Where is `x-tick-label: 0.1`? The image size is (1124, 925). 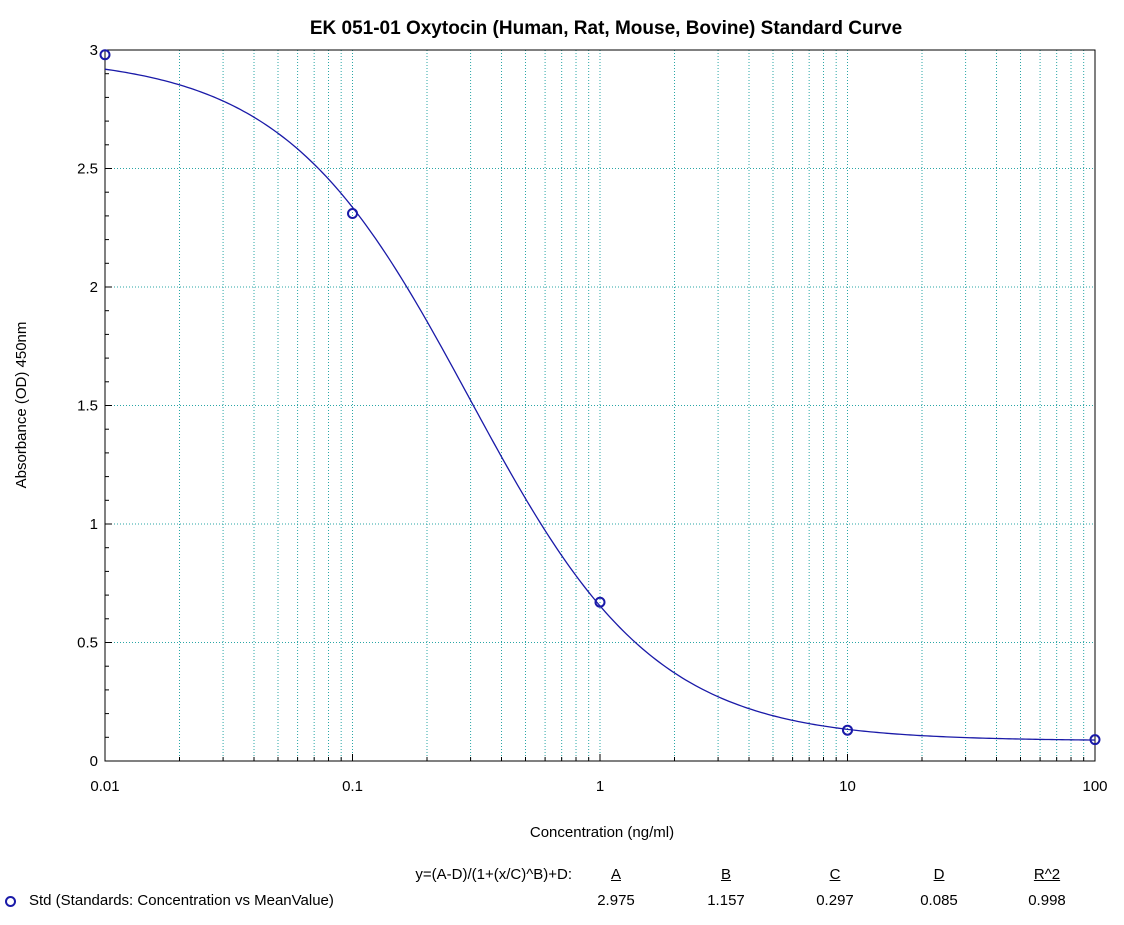 x-tick-label: 0.1 is located at coordinates (352, 786).